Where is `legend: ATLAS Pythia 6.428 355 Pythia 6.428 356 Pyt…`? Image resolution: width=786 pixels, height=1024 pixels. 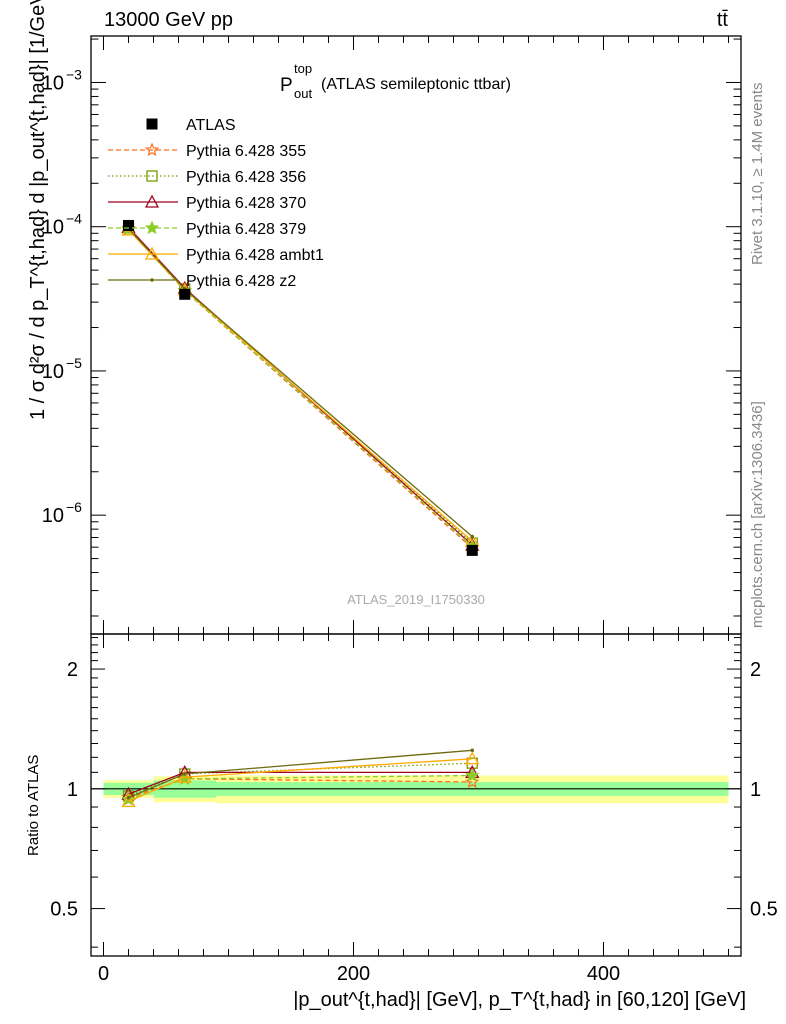 legend: ATLAS Pythia 6.428 355 Pythia 6.428 356 Pyt… is located at coordinates (216, 203).